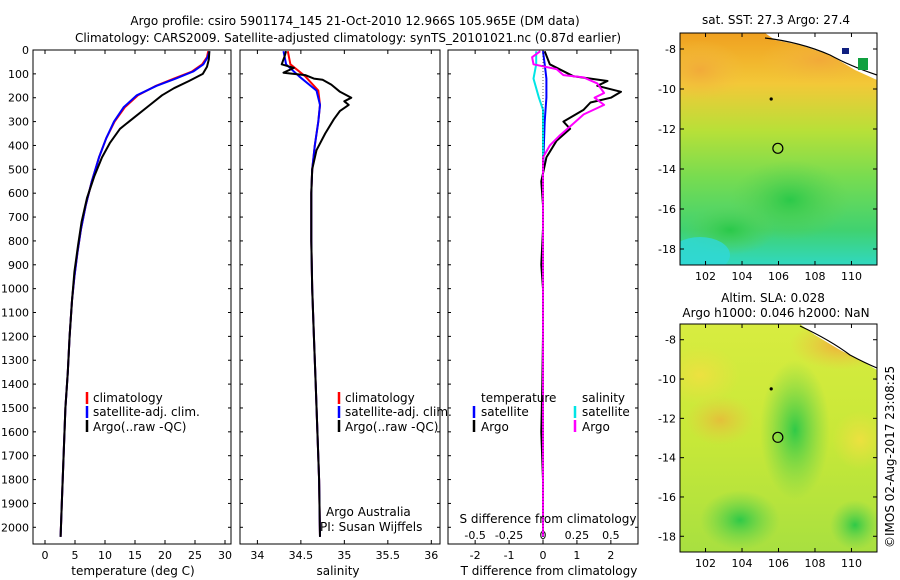  Describe the element at coordinates (776, 20) in the screenshot. I see `sst-map-title: sat. SST: 27.3 Argo: 27.4` at that location.